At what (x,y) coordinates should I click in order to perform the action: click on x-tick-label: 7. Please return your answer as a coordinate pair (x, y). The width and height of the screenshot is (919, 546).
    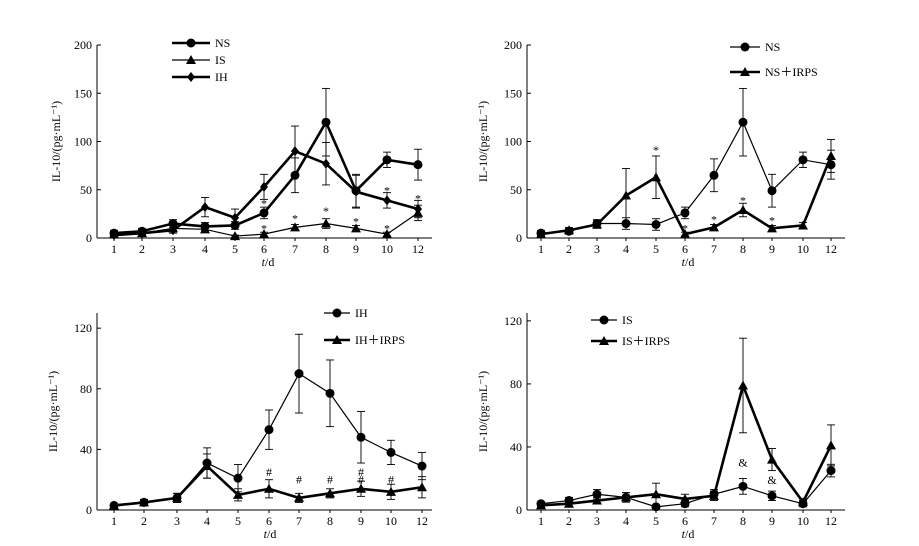
    Looking at the image, I should click on (295, 249).